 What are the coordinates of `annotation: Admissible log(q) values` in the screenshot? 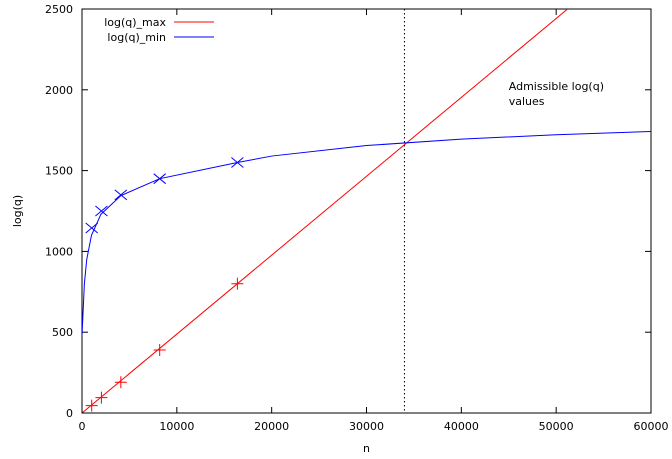 It's located at (556, 94).